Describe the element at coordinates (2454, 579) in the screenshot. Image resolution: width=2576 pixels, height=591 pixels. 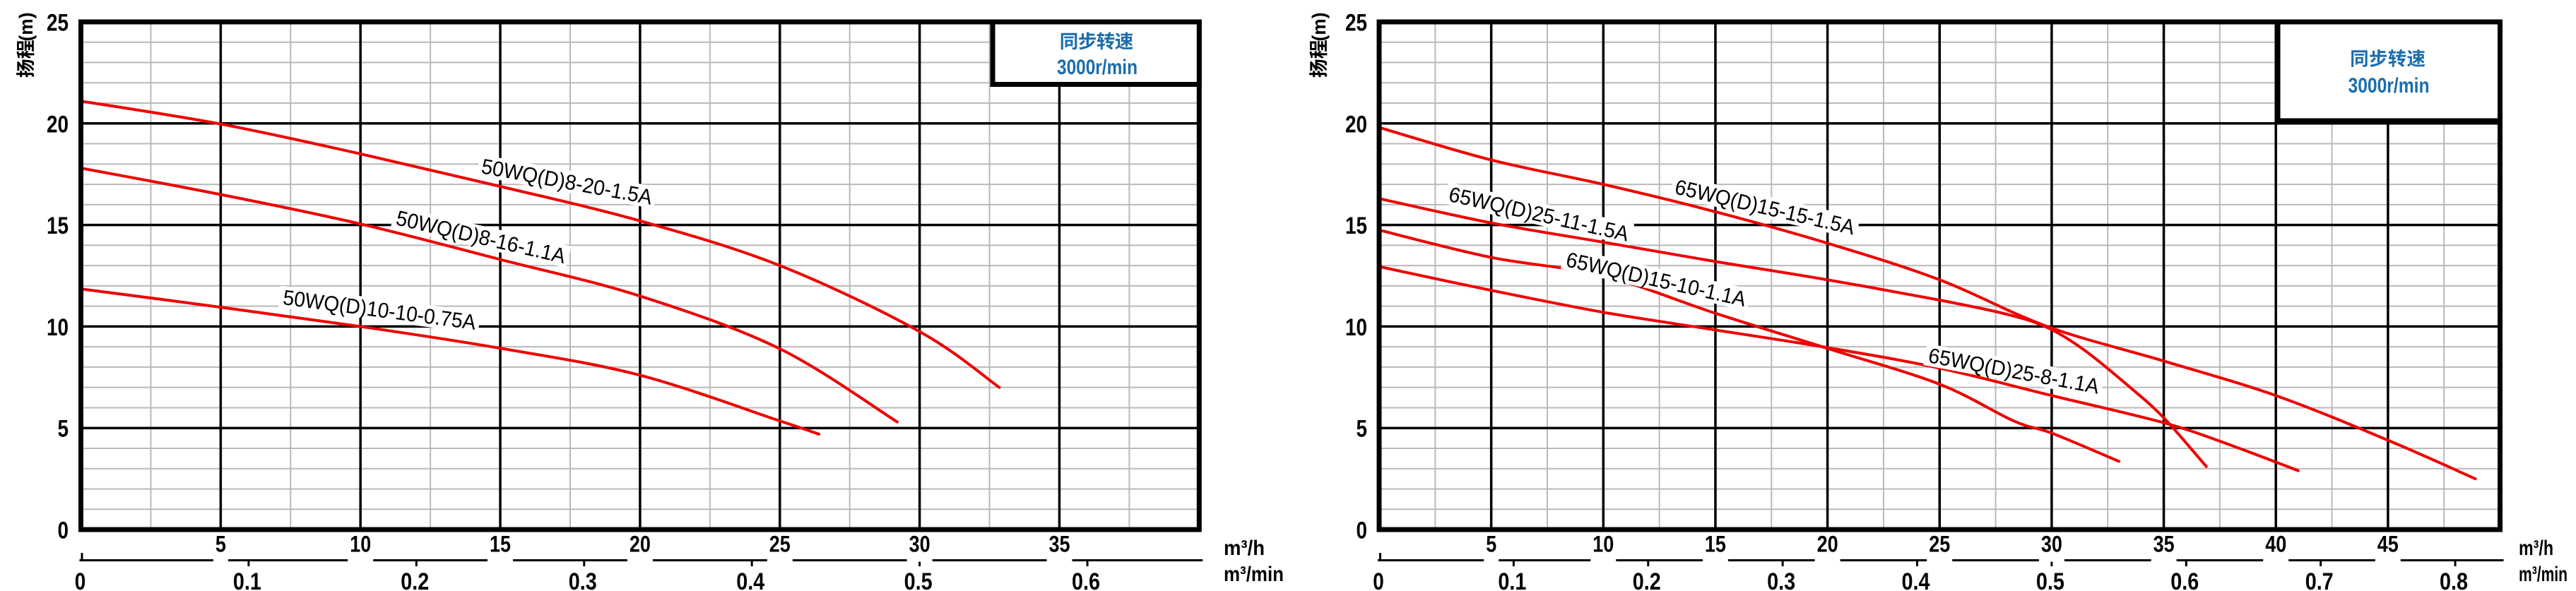
I see `svg-text: 0.8` at that location.